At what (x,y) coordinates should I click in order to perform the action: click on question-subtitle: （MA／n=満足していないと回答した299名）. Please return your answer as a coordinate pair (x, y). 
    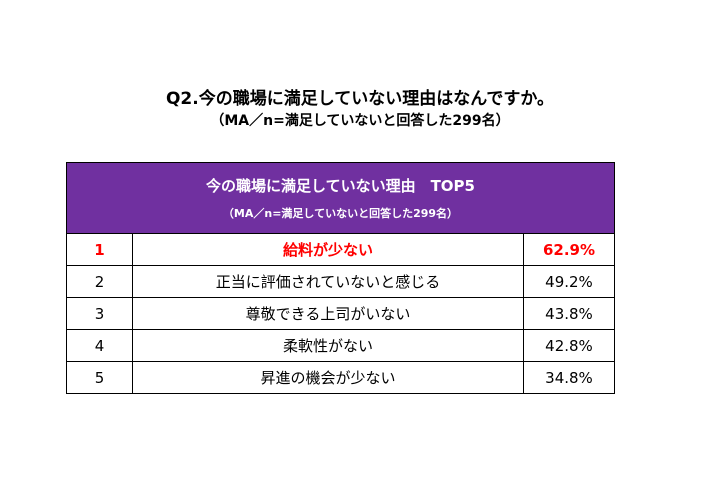
    Looking at the image, I should click on (360, 121).